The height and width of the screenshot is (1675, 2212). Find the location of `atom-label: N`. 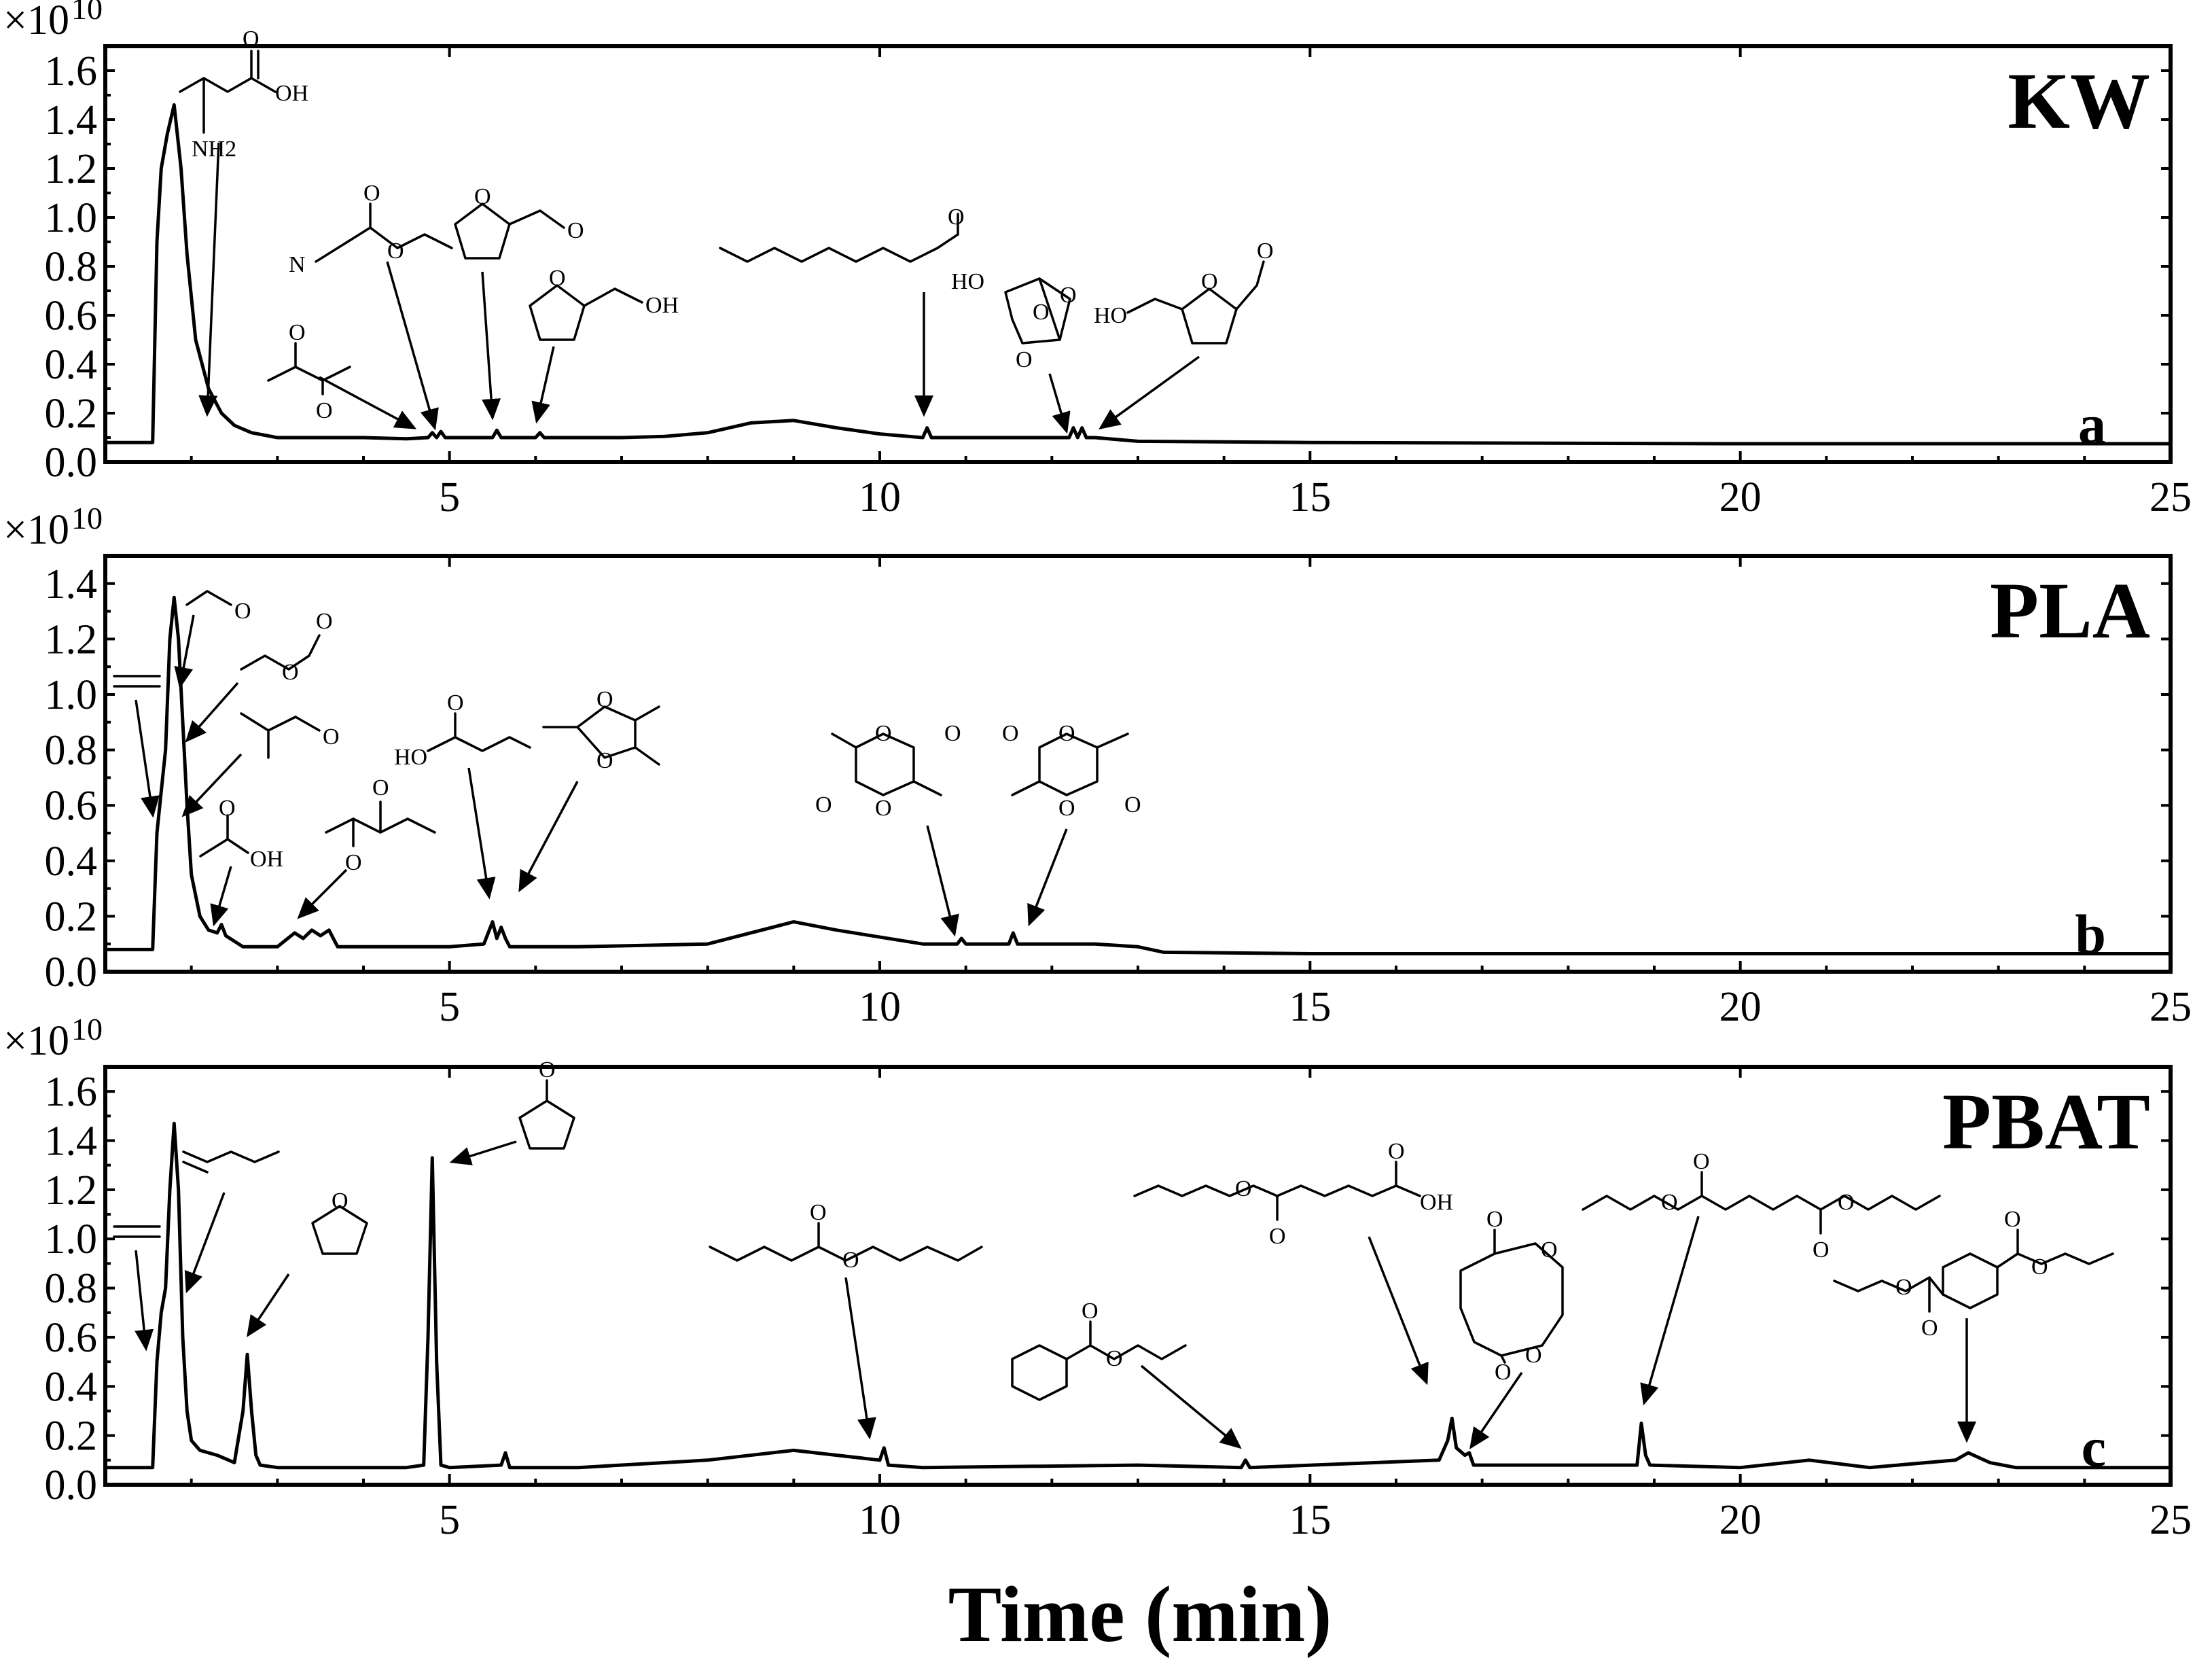

atom-label: N is located at coordinates (297, 264).